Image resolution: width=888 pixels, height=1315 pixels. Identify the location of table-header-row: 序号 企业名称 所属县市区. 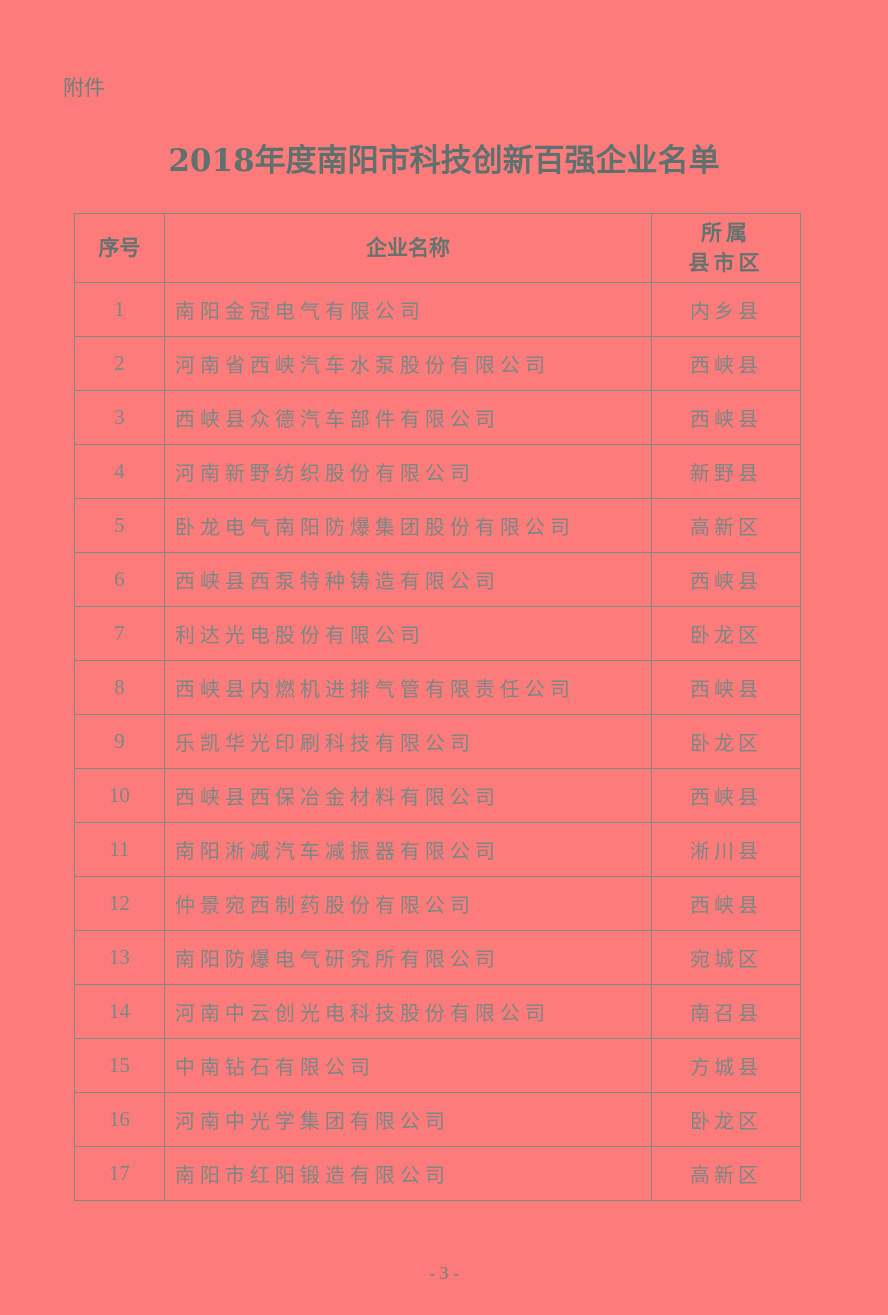
(437, 248).